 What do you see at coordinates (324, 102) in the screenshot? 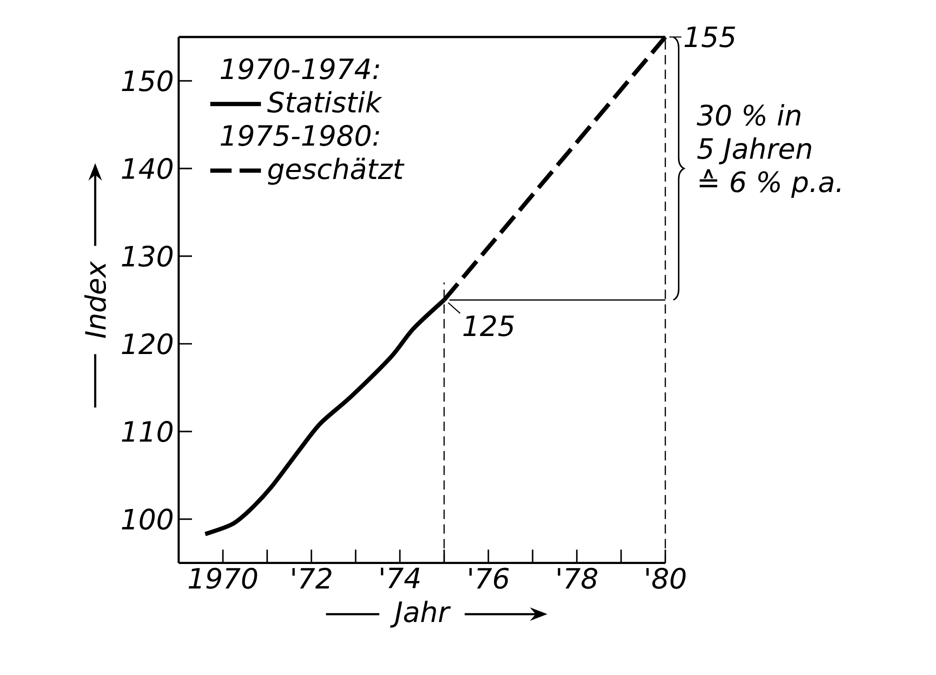
I see `legend-label: Statistik` at bounding box center [324, 102].